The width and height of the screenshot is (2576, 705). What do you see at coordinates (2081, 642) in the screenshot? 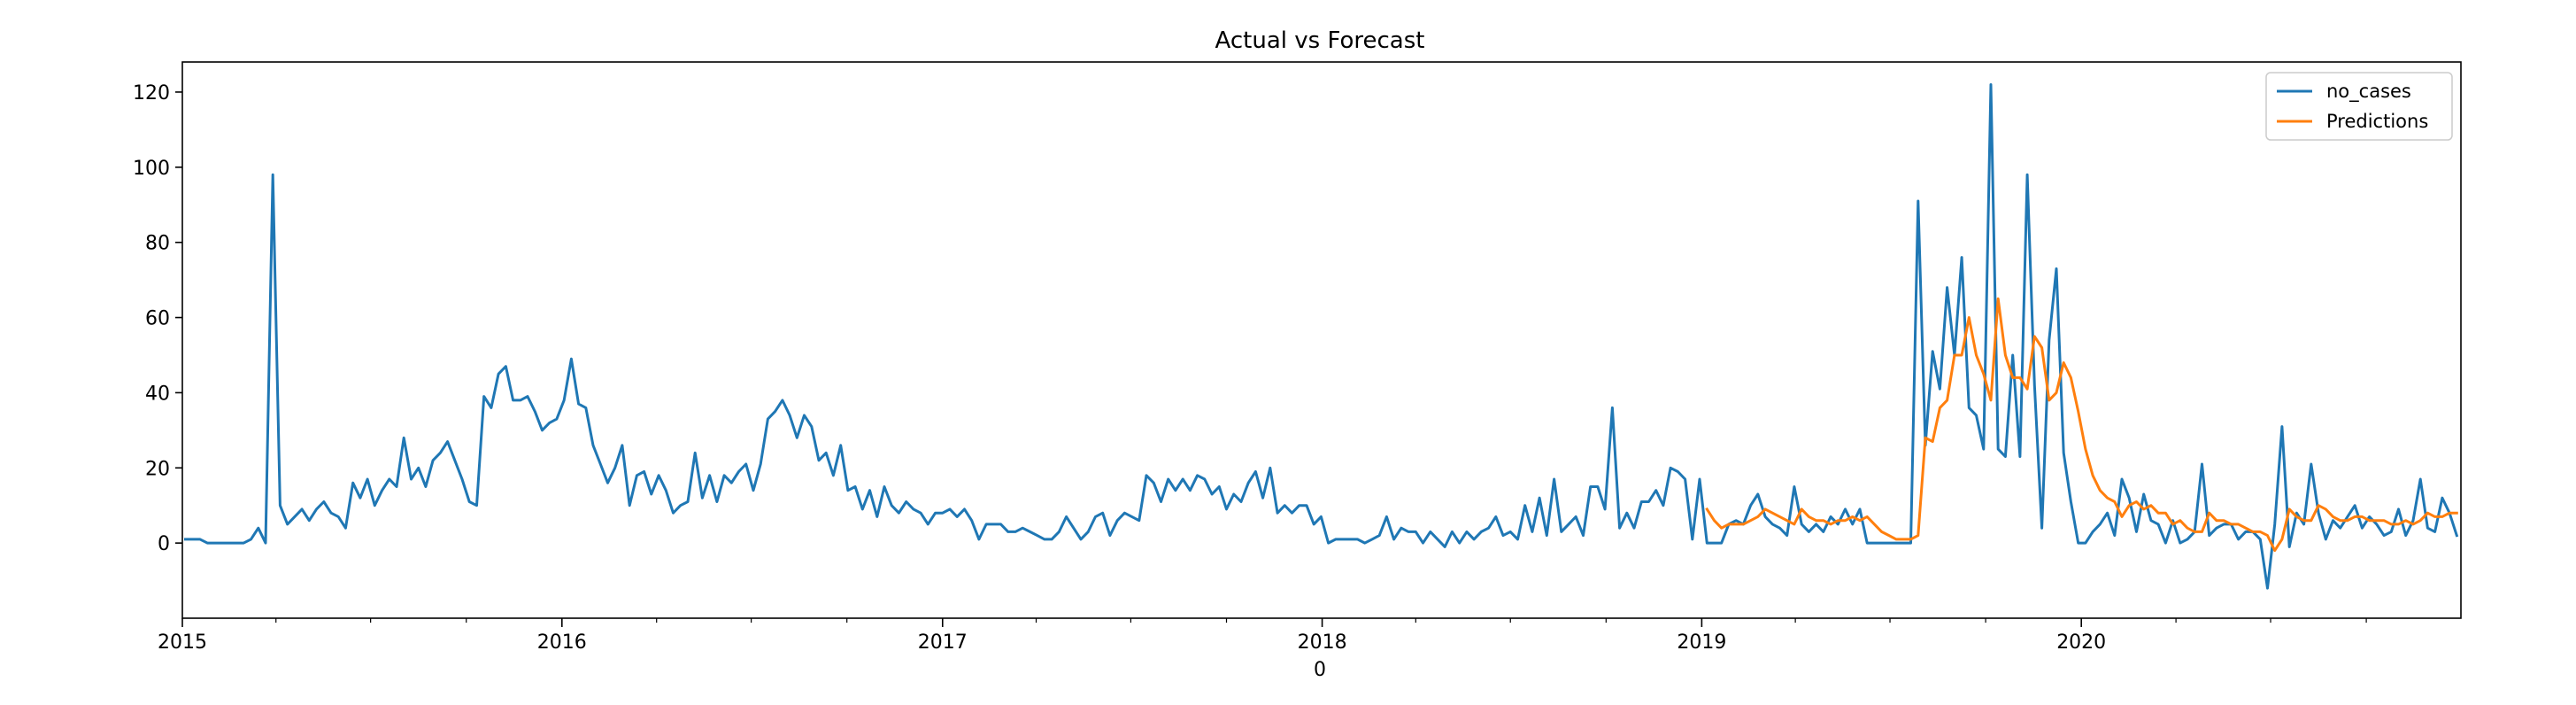
I see `x-tick-label: 2020` at bounding box center [2081, 642].